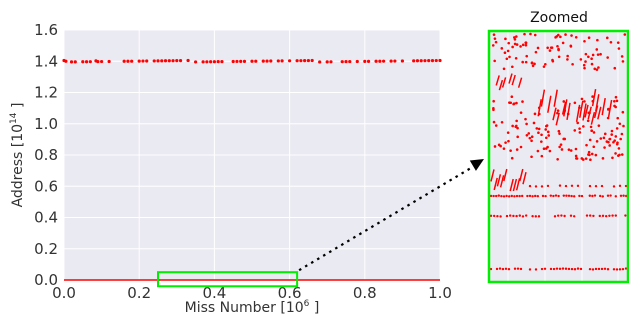 This screenshot has height=320, width=629. I want to click on zoom-highlight-box, so click(228, 279).